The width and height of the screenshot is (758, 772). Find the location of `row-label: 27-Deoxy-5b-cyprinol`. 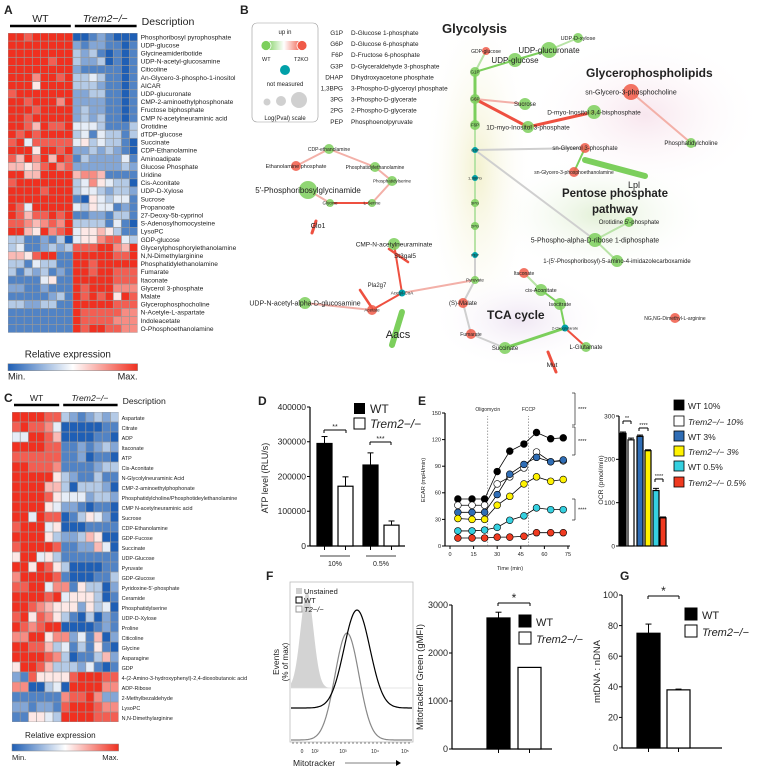

row-label: 27-Deoxy-5b-cyprinol is located at coordinates (172, 216).